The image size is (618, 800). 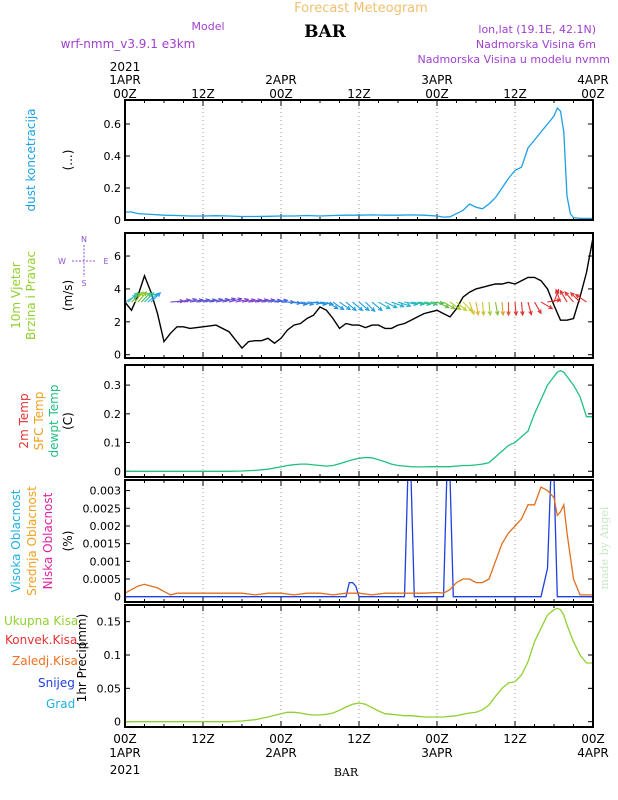 What do you see at coordinates (113, 385) in the screenshot?
I see `y-tick-label: 0.3` at bounding box center [113, 385].